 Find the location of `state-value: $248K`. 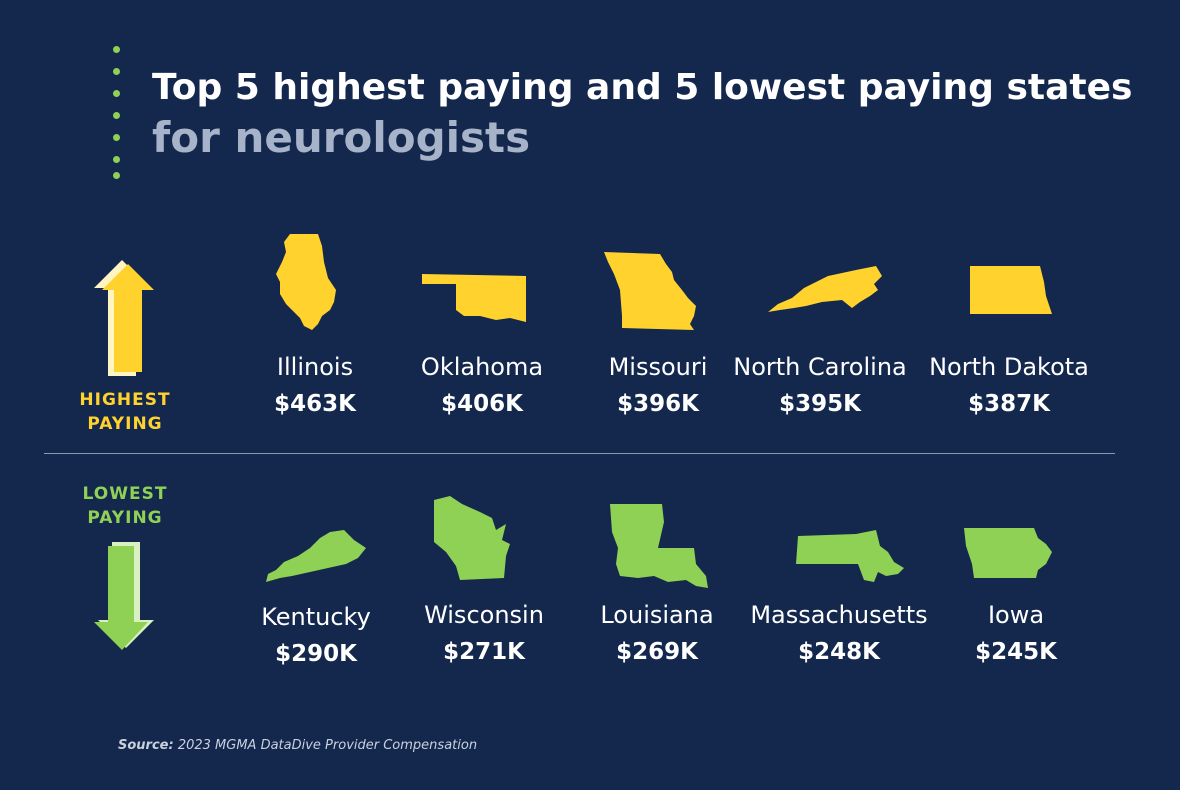

state-value: $248K is located at coordinates (839, 652).